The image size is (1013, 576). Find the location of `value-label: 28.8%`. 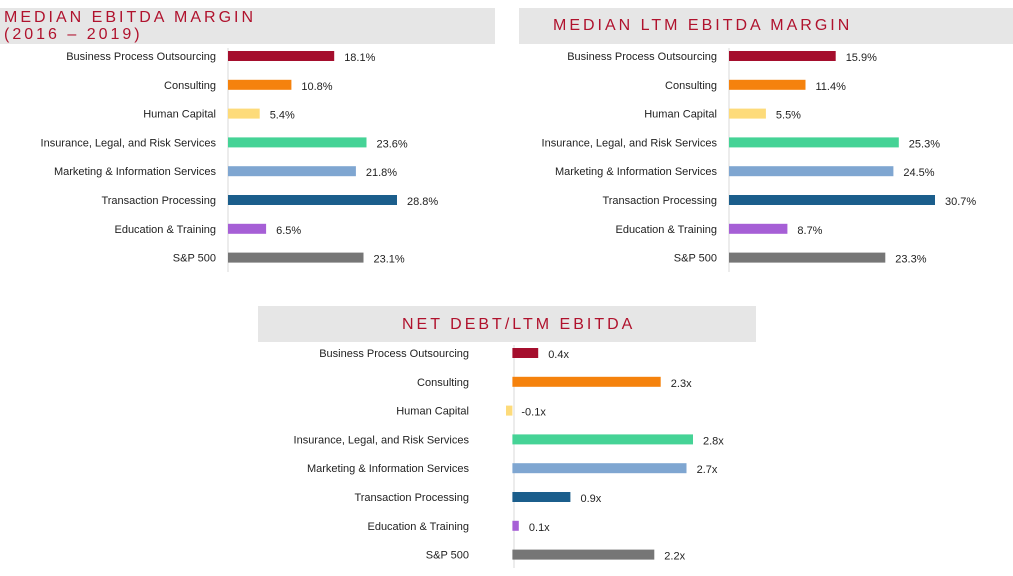

value-label: 28.8% is located at coordinates (422, 202).